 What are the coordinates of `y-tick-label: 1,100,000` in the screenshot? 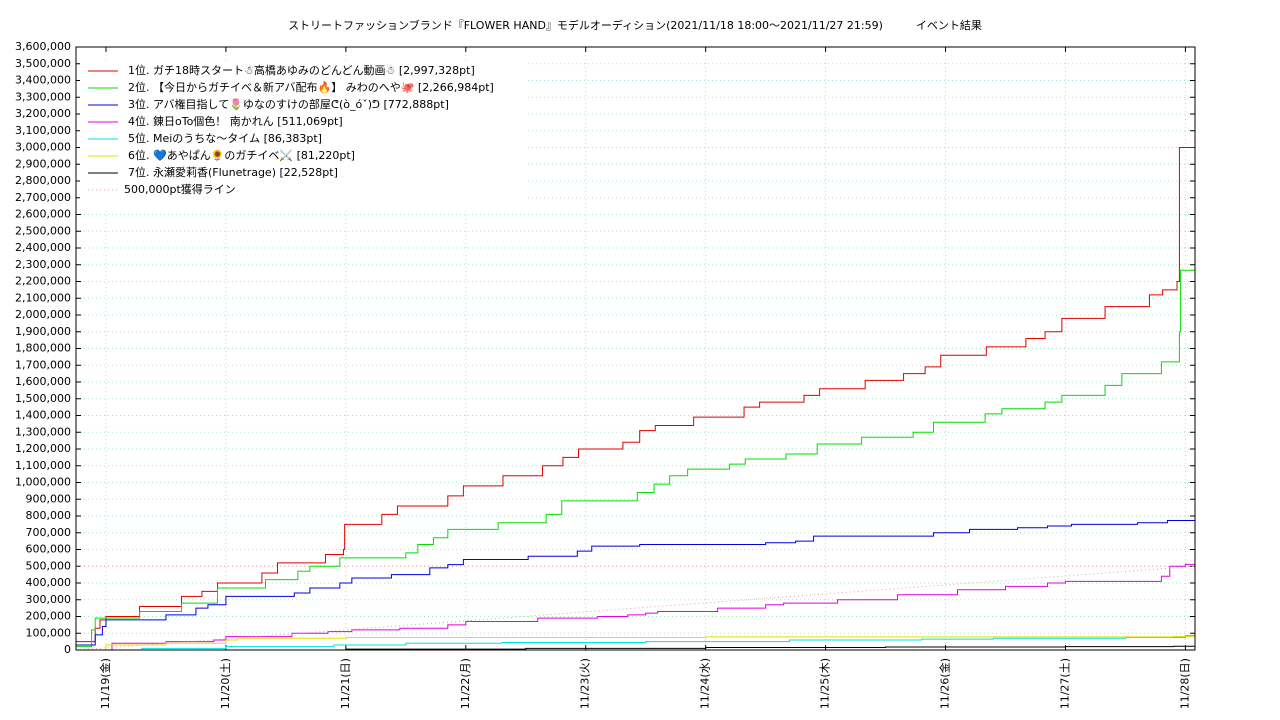 It's located at (43, 465).